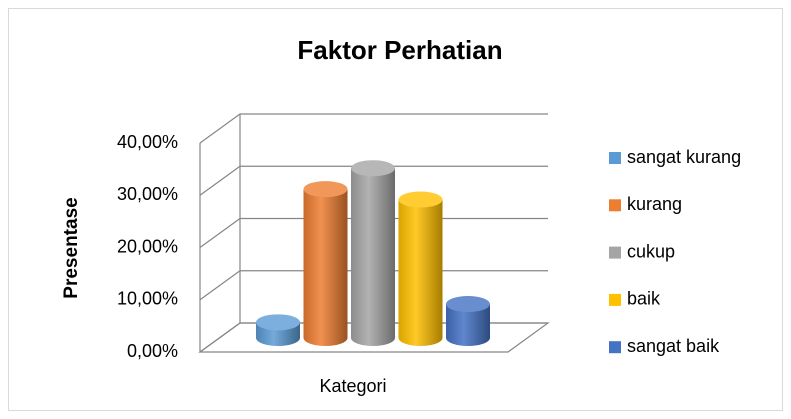 This screenshot has height=419, width=791. I want to click on legend-label: cukup, so click(651, 251).